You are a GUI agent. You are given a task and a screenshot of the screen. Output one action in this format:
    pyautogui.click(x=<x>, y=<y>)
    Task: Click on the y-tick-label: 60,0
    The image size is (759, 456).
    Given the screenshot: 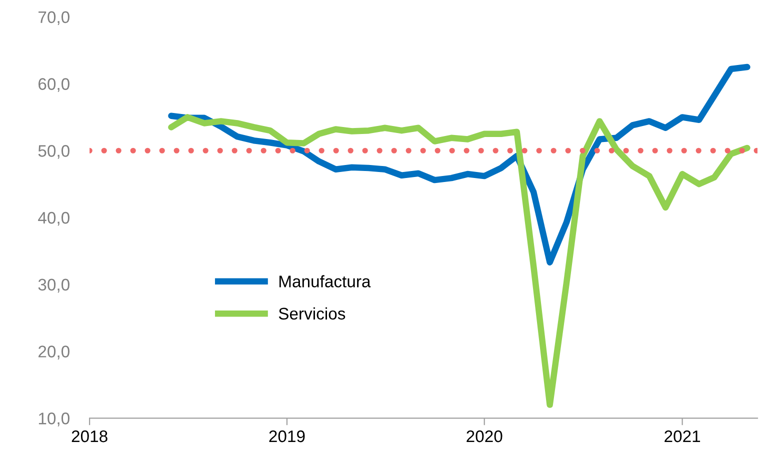 What is the action you would take?
    pyautogui.click(x=54, y=85)
    